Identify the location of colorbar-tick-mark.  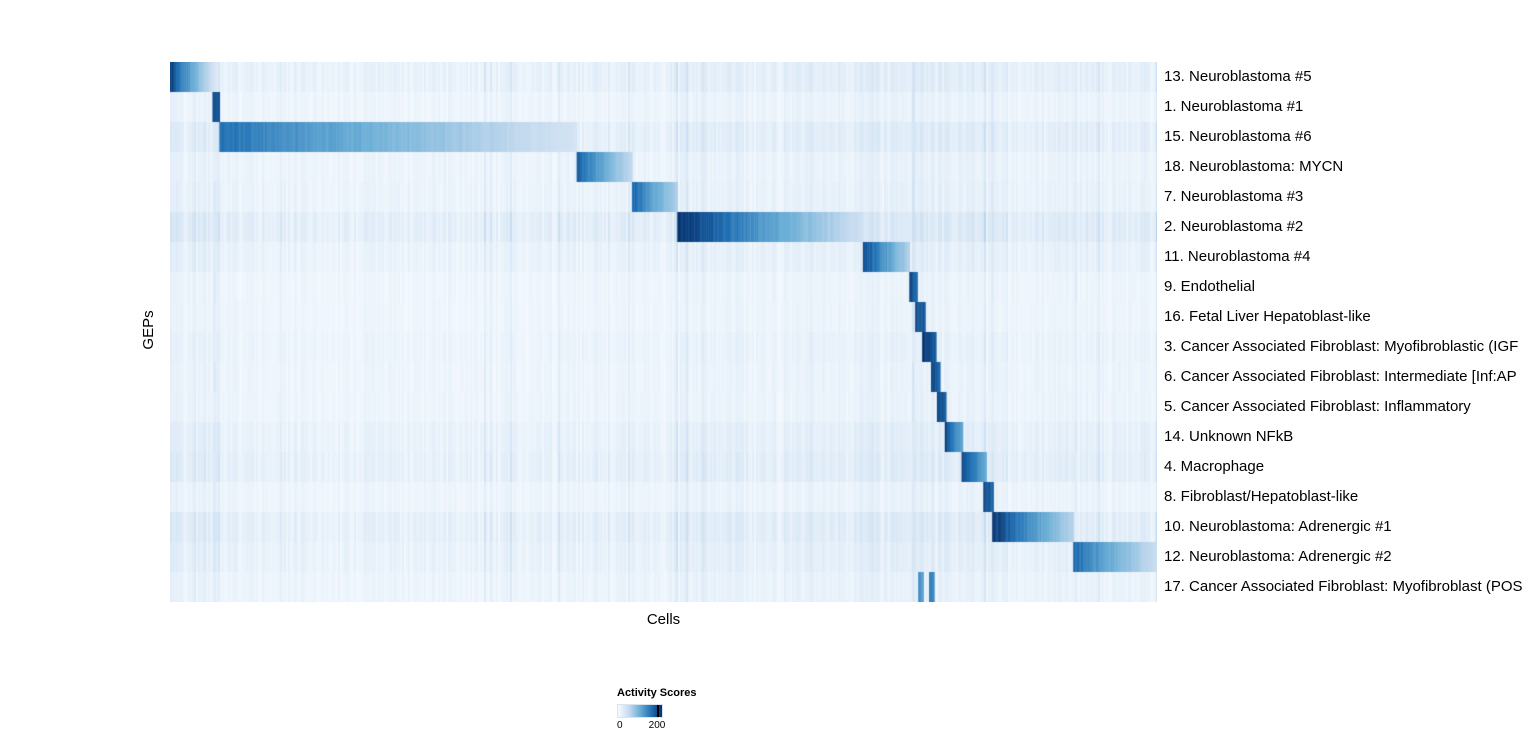
(658, 711).